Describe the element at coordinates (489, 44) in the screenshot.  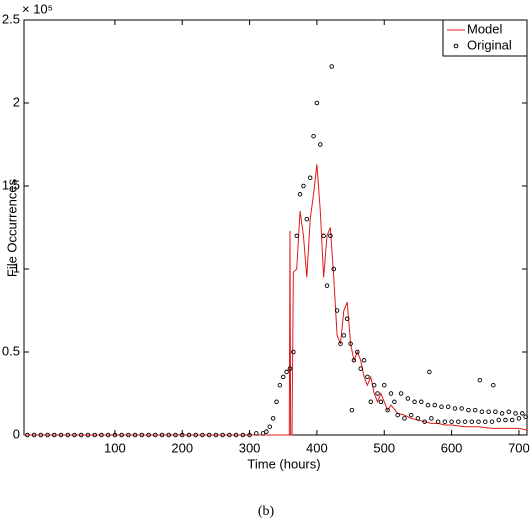
I see `legend-label: Original` at that location.